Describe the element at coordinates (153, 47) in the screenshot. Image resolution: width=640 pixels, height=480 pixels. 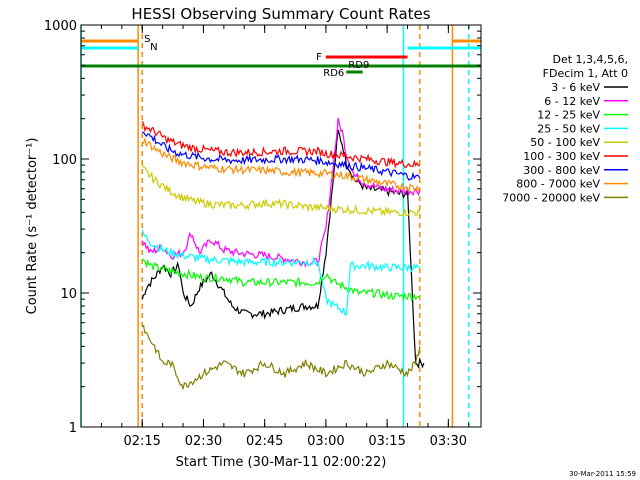
I see `flag-label-n: N` at that location.